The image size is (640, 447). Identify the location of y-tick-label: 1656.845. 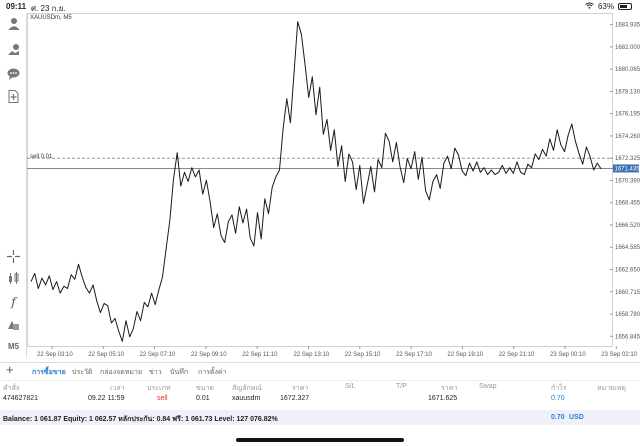
(627, 337).